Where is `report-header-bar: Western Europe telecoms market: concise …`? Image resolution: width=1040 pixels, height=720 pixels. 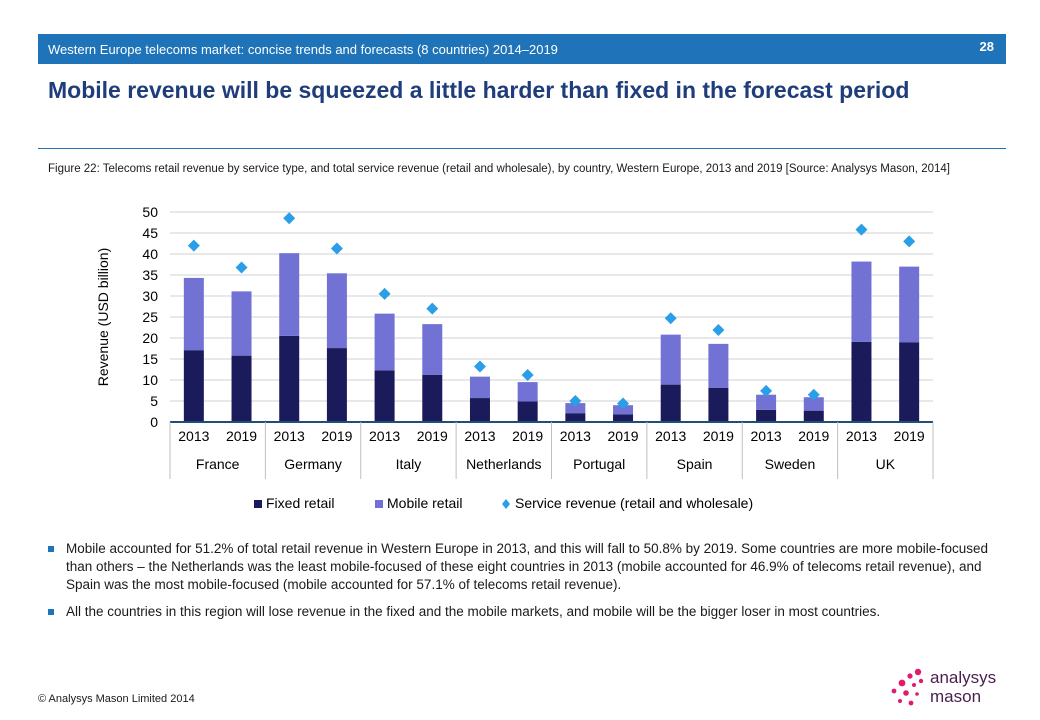 report-header-bar: Western Europe telecoms market: concise … is located at coordinates (522, 49).